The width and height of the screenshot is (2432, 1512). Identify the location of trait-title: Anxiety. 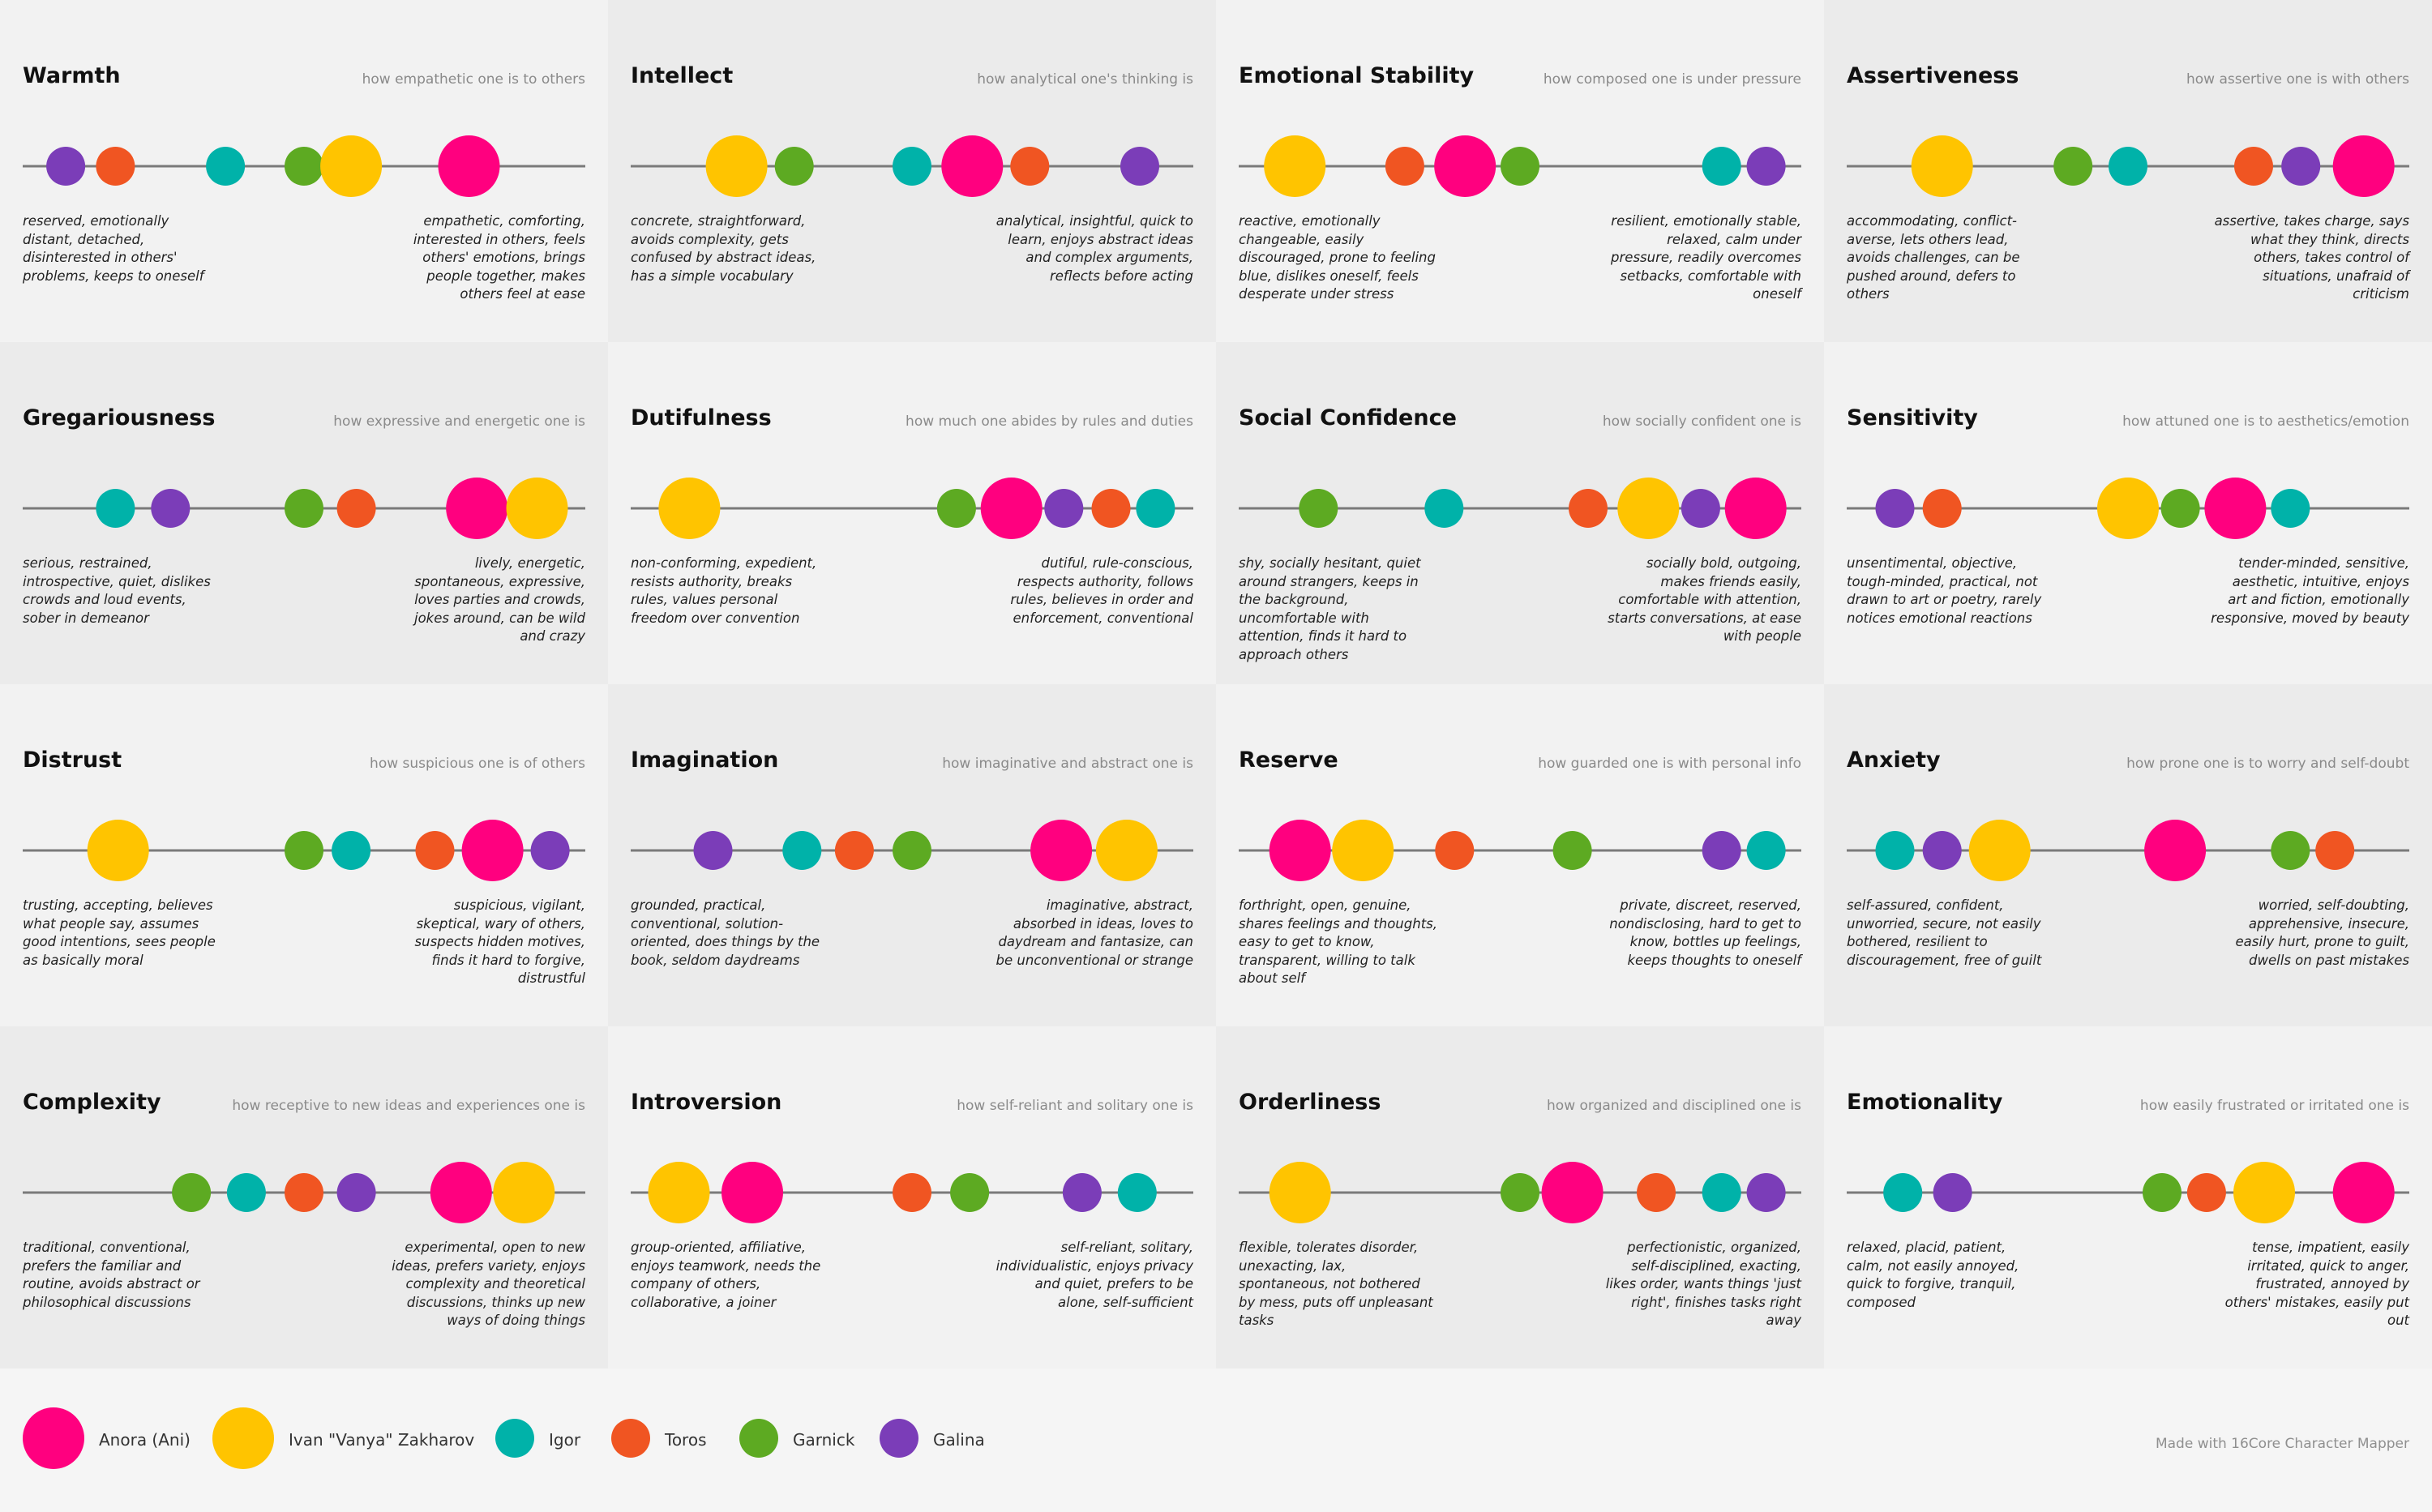
(1894, 760).